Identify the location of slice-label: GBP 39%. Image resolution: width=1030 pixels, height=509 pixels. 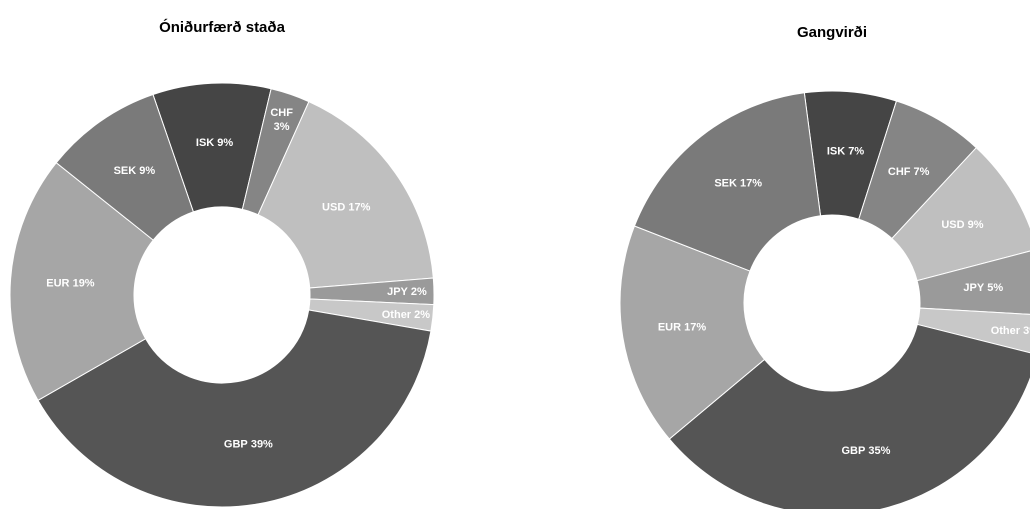
(248, 445).